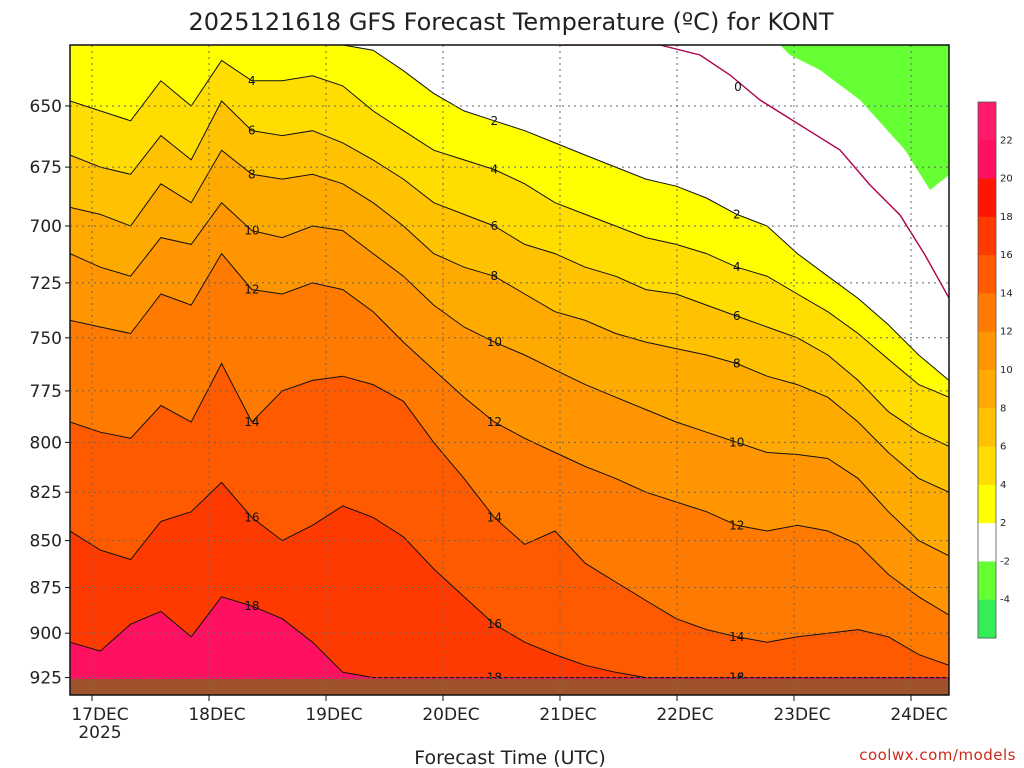 Image resolution: width=1024 pixels, height=768 pixels. What do you see at coordinates (509, 757) in the screenshot?
I see `x-axis-label: Forecast Time (UTC)` at bounding box center [509, 757].